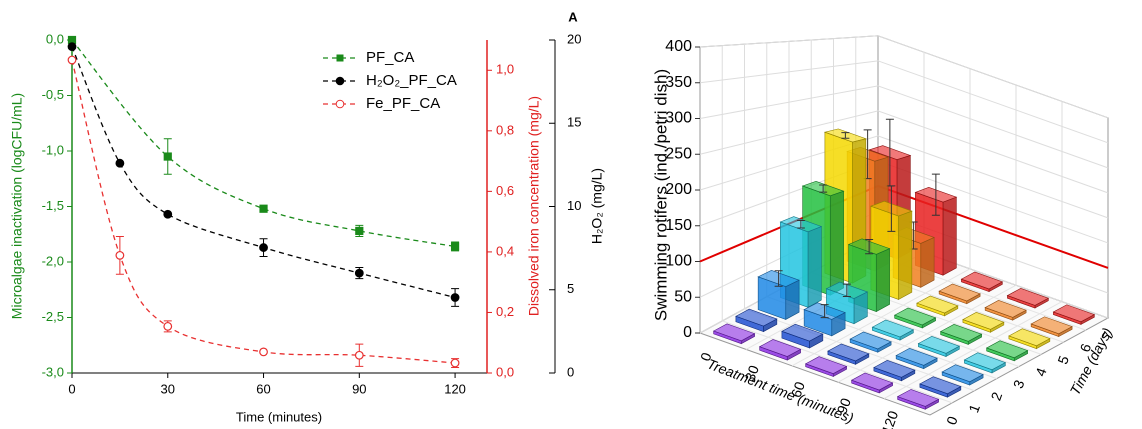  What do you see at coordinates (53, 149) in the screenshot?
I see `y-tick-label: -1,0` at bounding box center [53, 149].